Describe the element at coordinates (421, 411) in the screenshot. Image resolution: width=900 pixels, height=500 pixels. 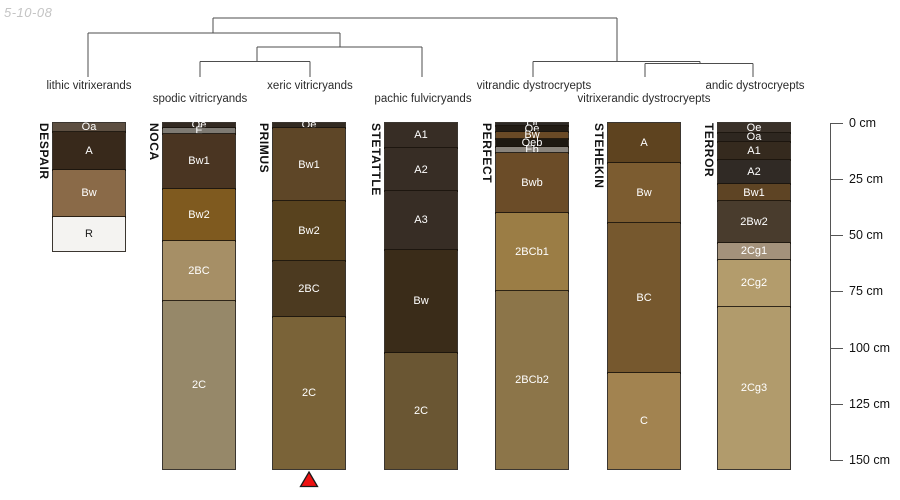
I see `horizon-STETATTLE-2C` at that location.